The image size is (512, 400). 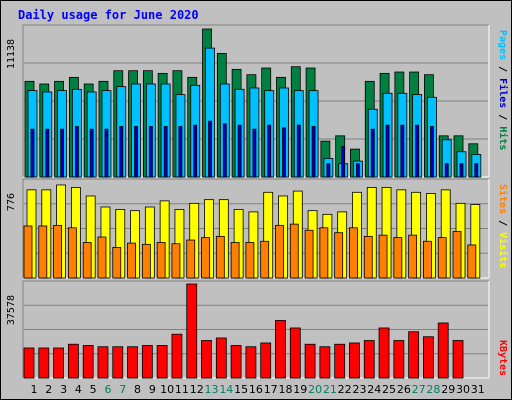 I want to click on legend-pages-files-hits-part: Pages, so click(x=502, y=45).